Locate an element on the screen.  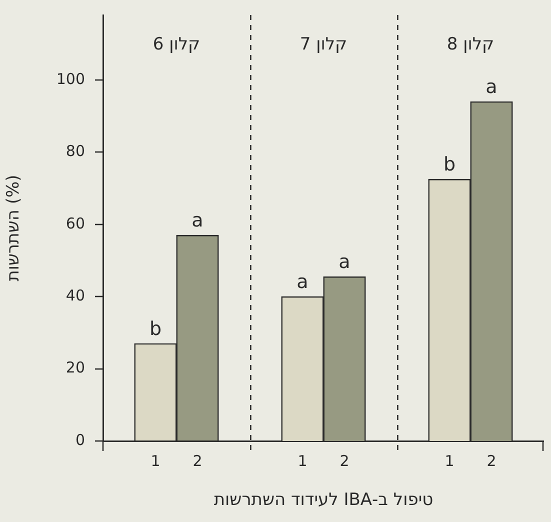
y-tick-label: 20 is located at coordinates (75, 367).